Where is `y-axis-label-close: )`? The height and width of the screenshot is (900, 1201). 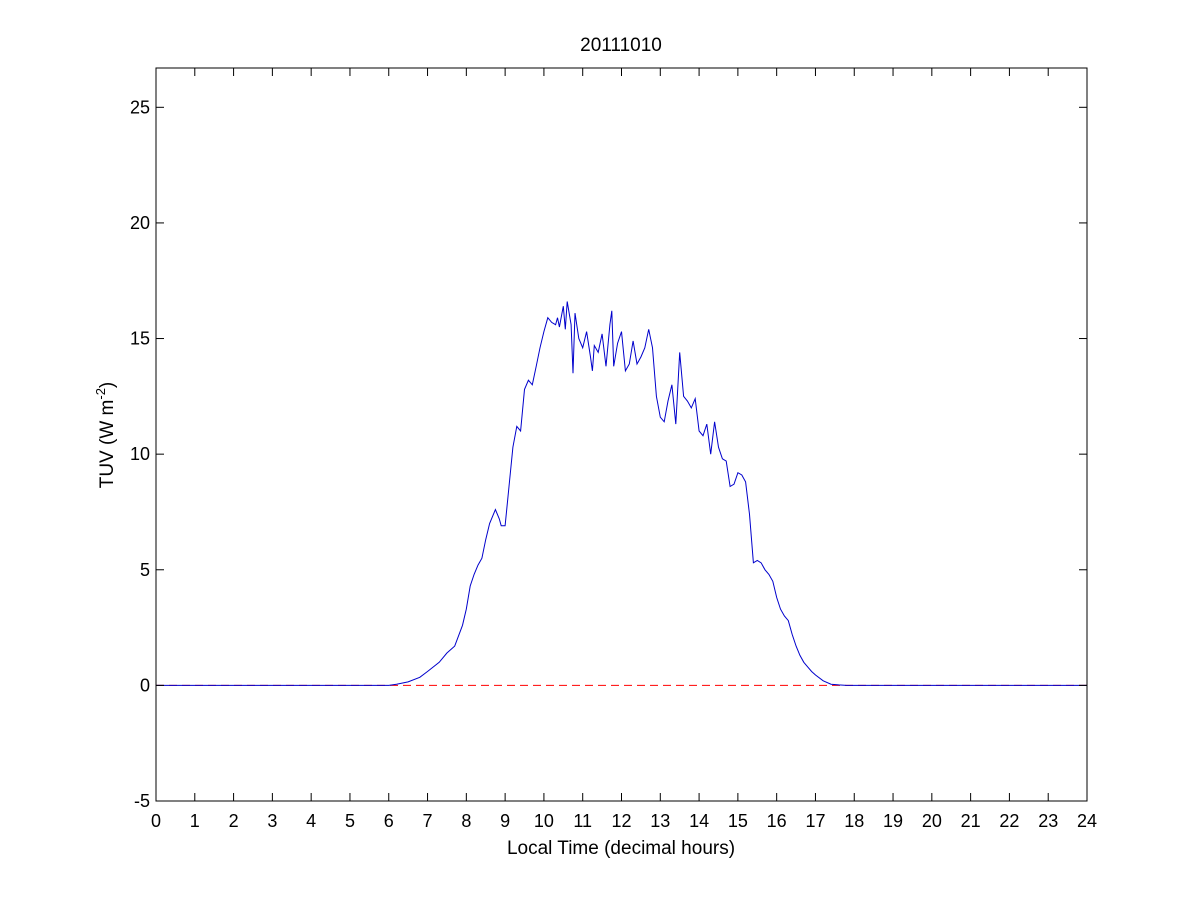
y-axis-label-close: ) is located at coordinates (107, 385).